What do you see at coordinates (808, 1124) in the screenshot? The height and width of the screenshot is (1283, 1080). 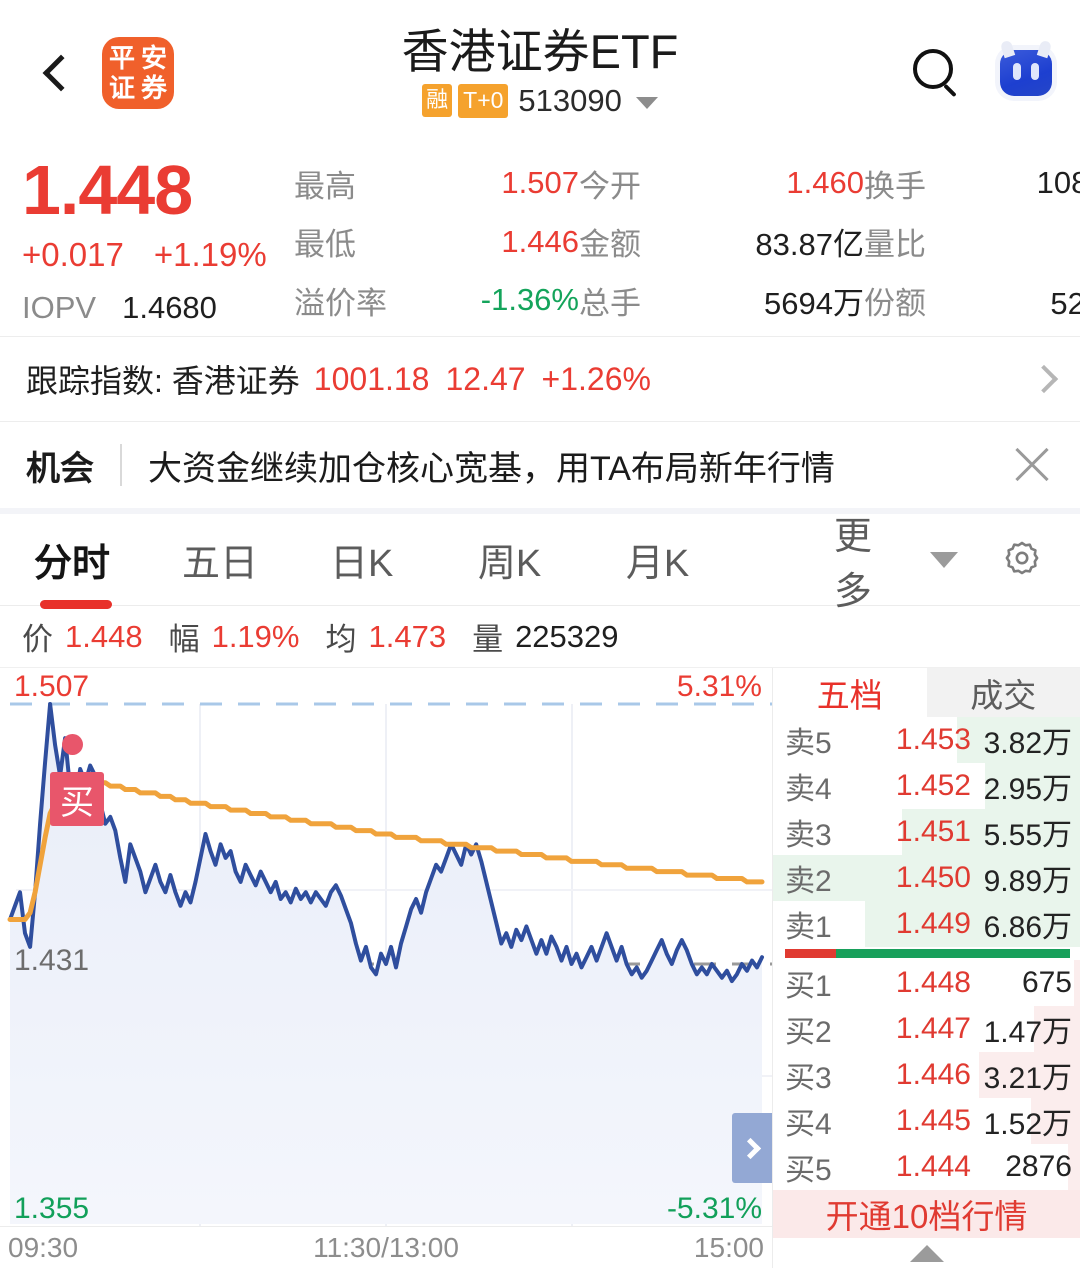 I see `bid-label: 买4` at bounding box center [808, 1124].